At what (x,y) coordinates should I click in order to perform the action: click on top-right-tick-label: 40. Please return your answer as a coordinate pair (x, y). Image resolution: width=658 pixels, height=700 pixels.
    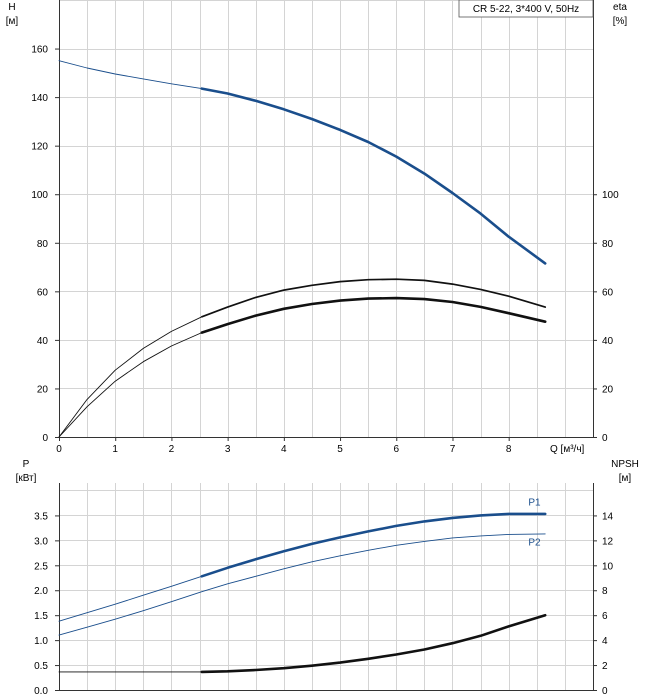
    Looking at the image, I should click on (608, 341).